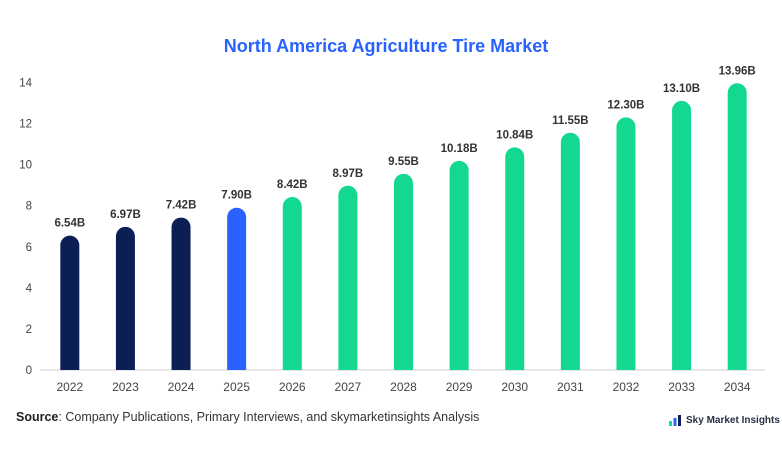  I want to click on x-tick-label-2029: 2029, so click(459, 387).